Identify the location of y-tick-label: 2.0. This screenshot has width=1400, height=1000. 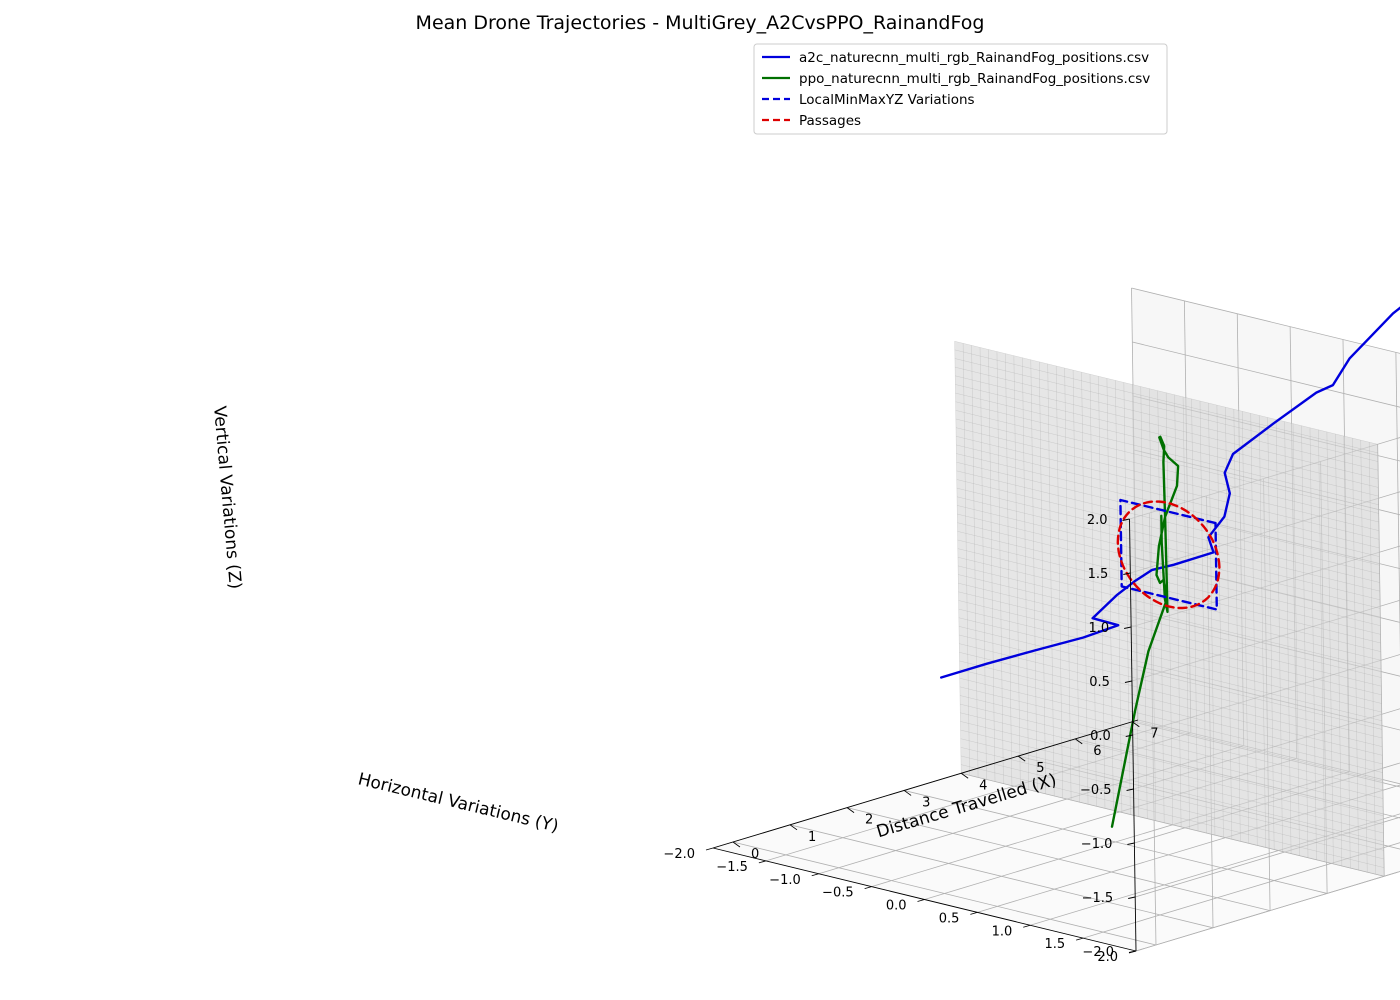
(1107, 957).